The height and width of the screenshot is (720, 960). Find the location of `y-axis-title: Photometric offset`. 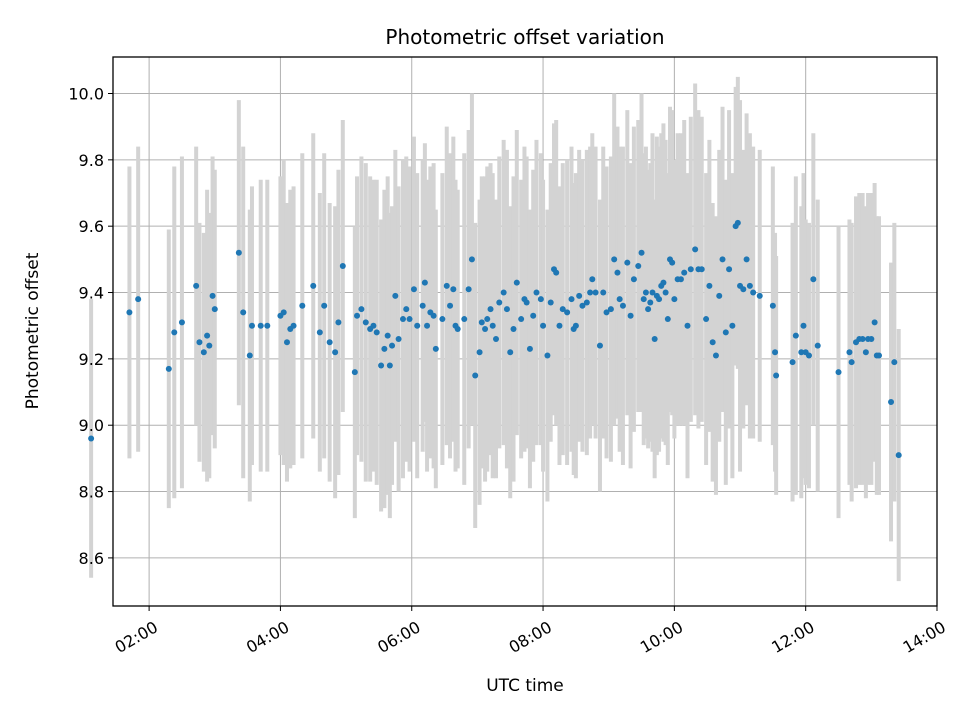

y-axis-title: Photometric offset is located at coordinates (33, 330).